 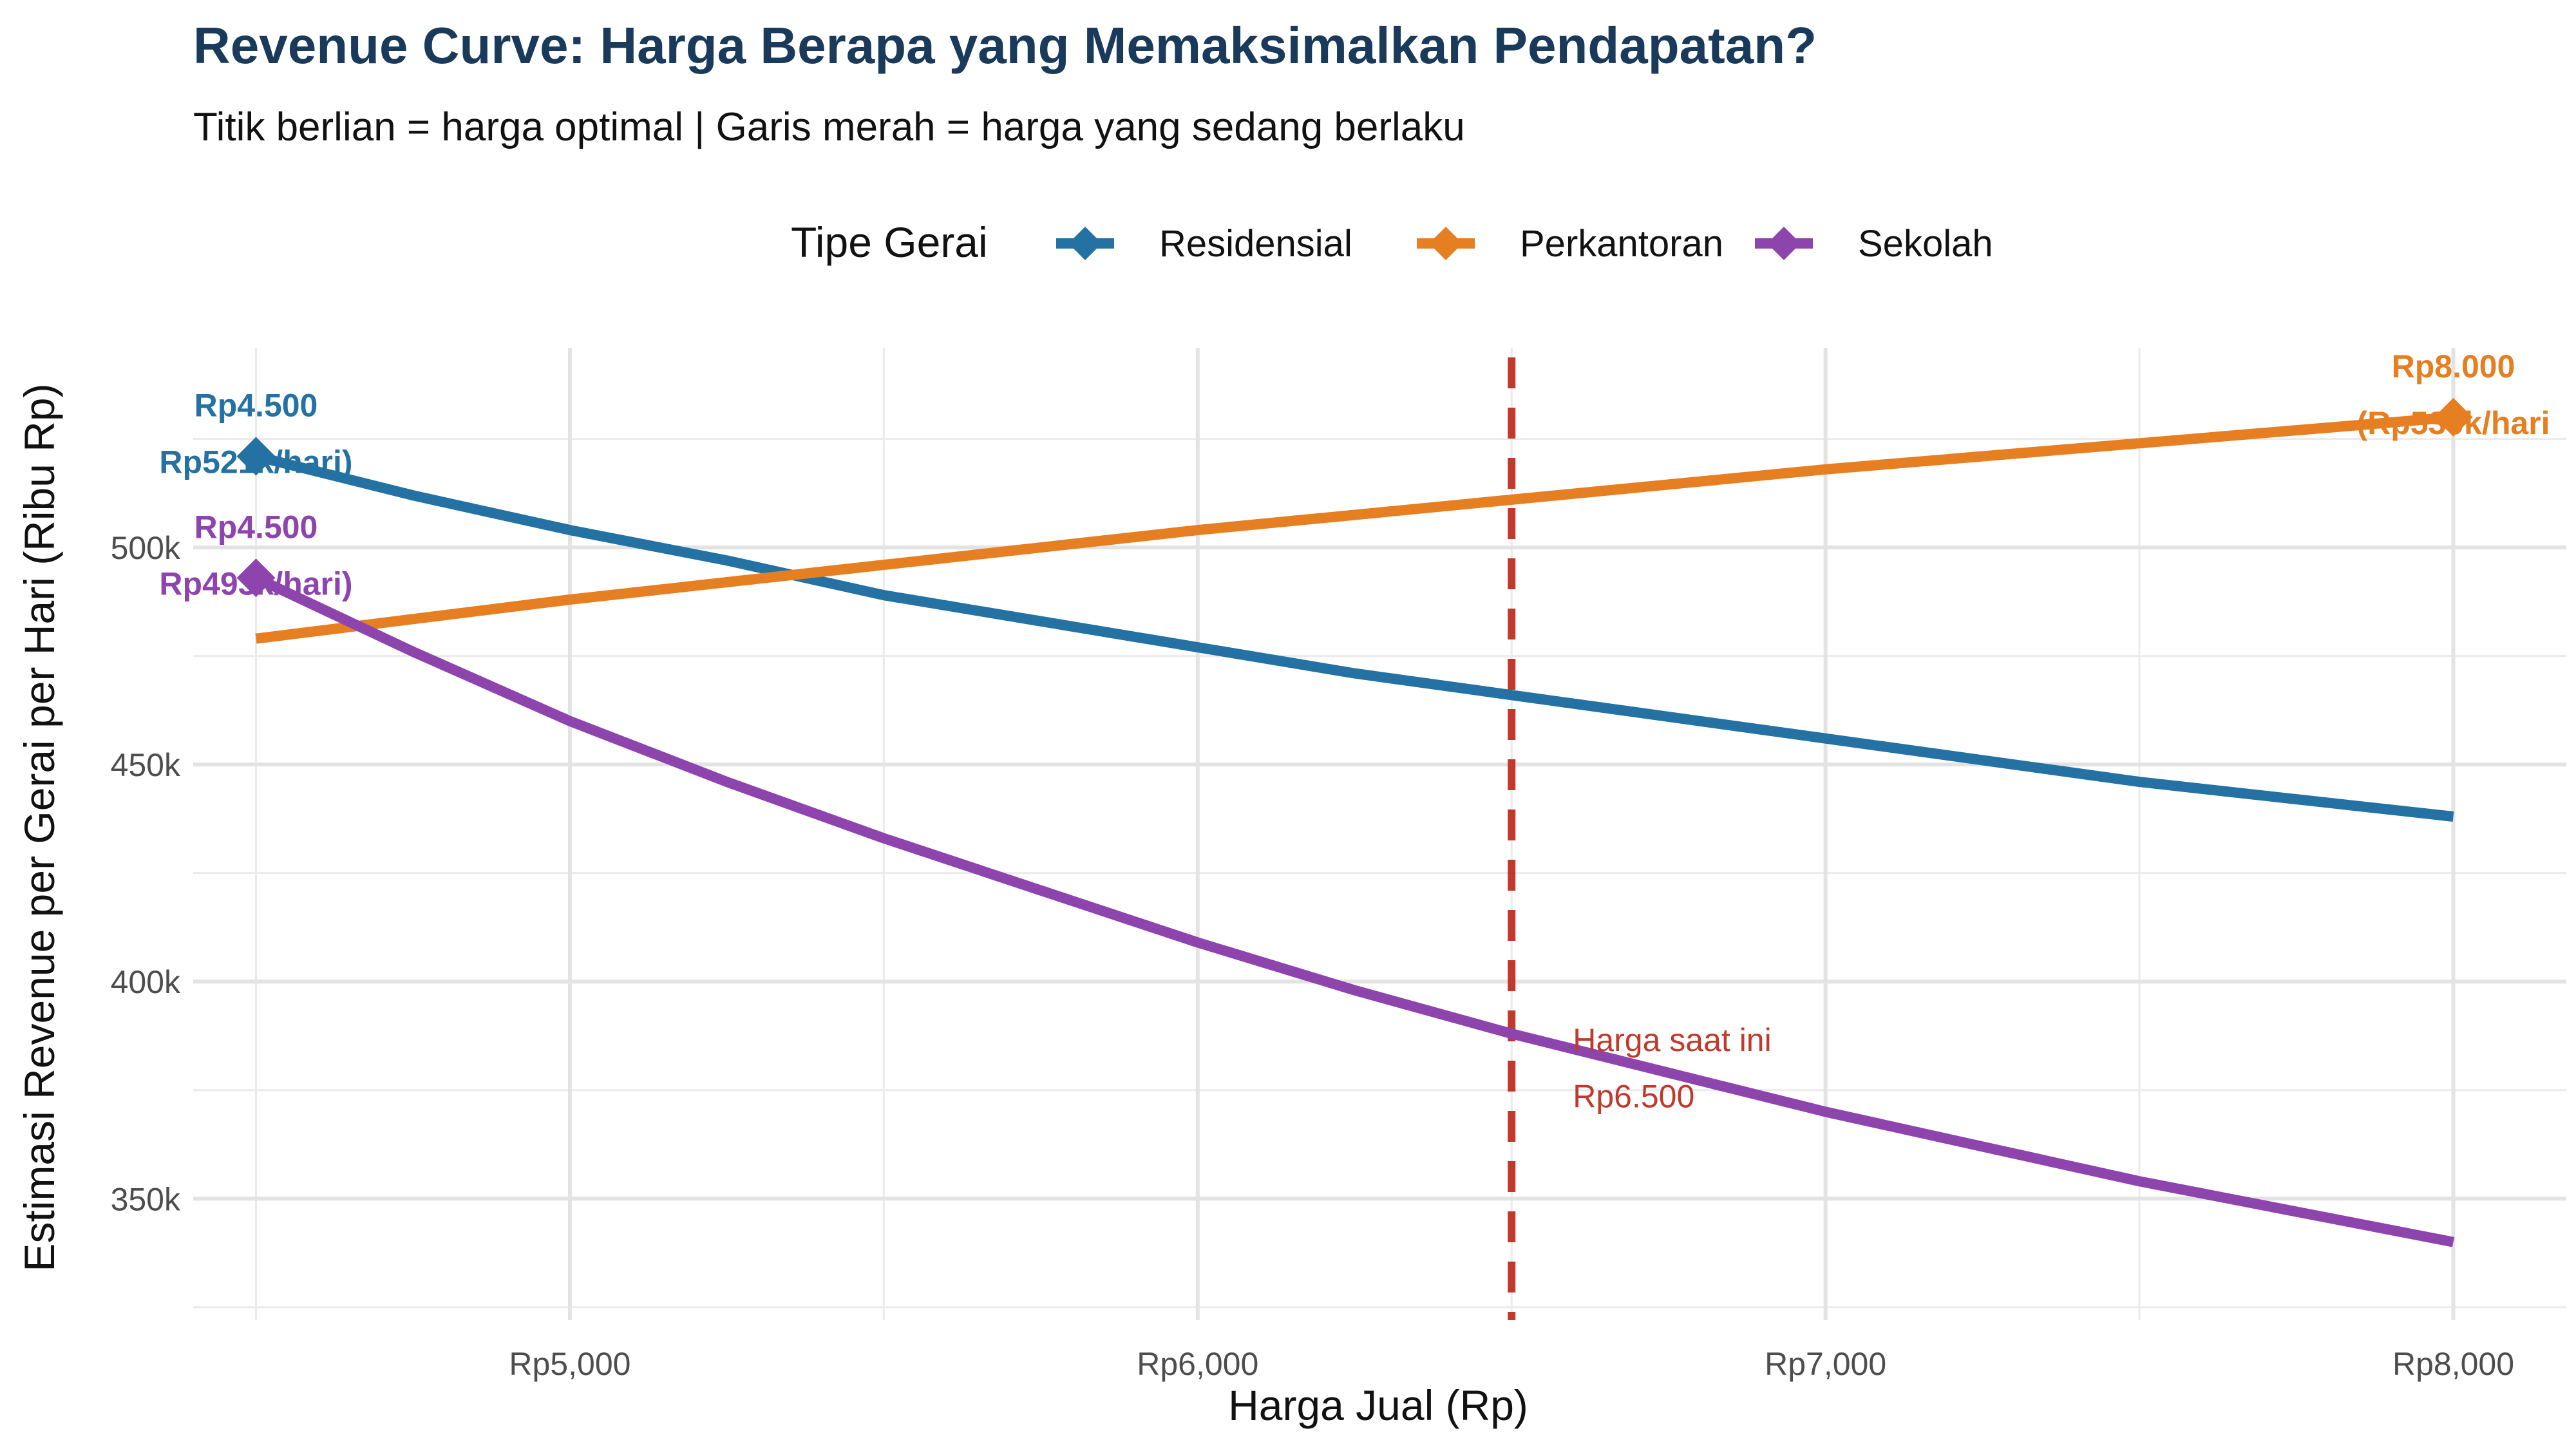 I want to click on legend-label-perkantoran: Perkantoran, so click(x=1622, y=244).